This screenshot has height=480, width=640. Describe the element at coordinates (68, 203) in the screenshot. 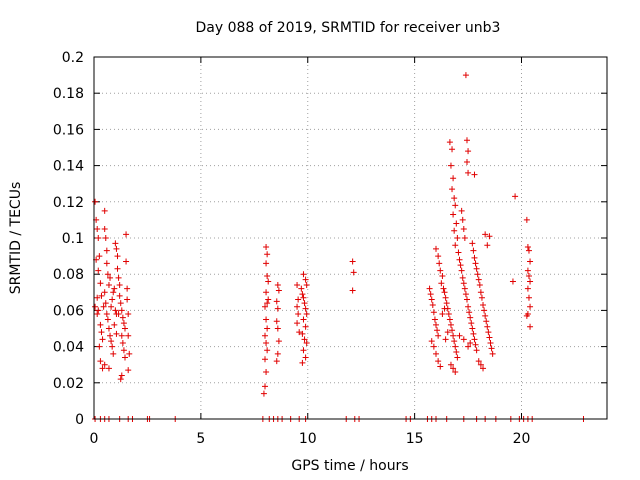

I see `y-tick-label: 0.12` at that location.